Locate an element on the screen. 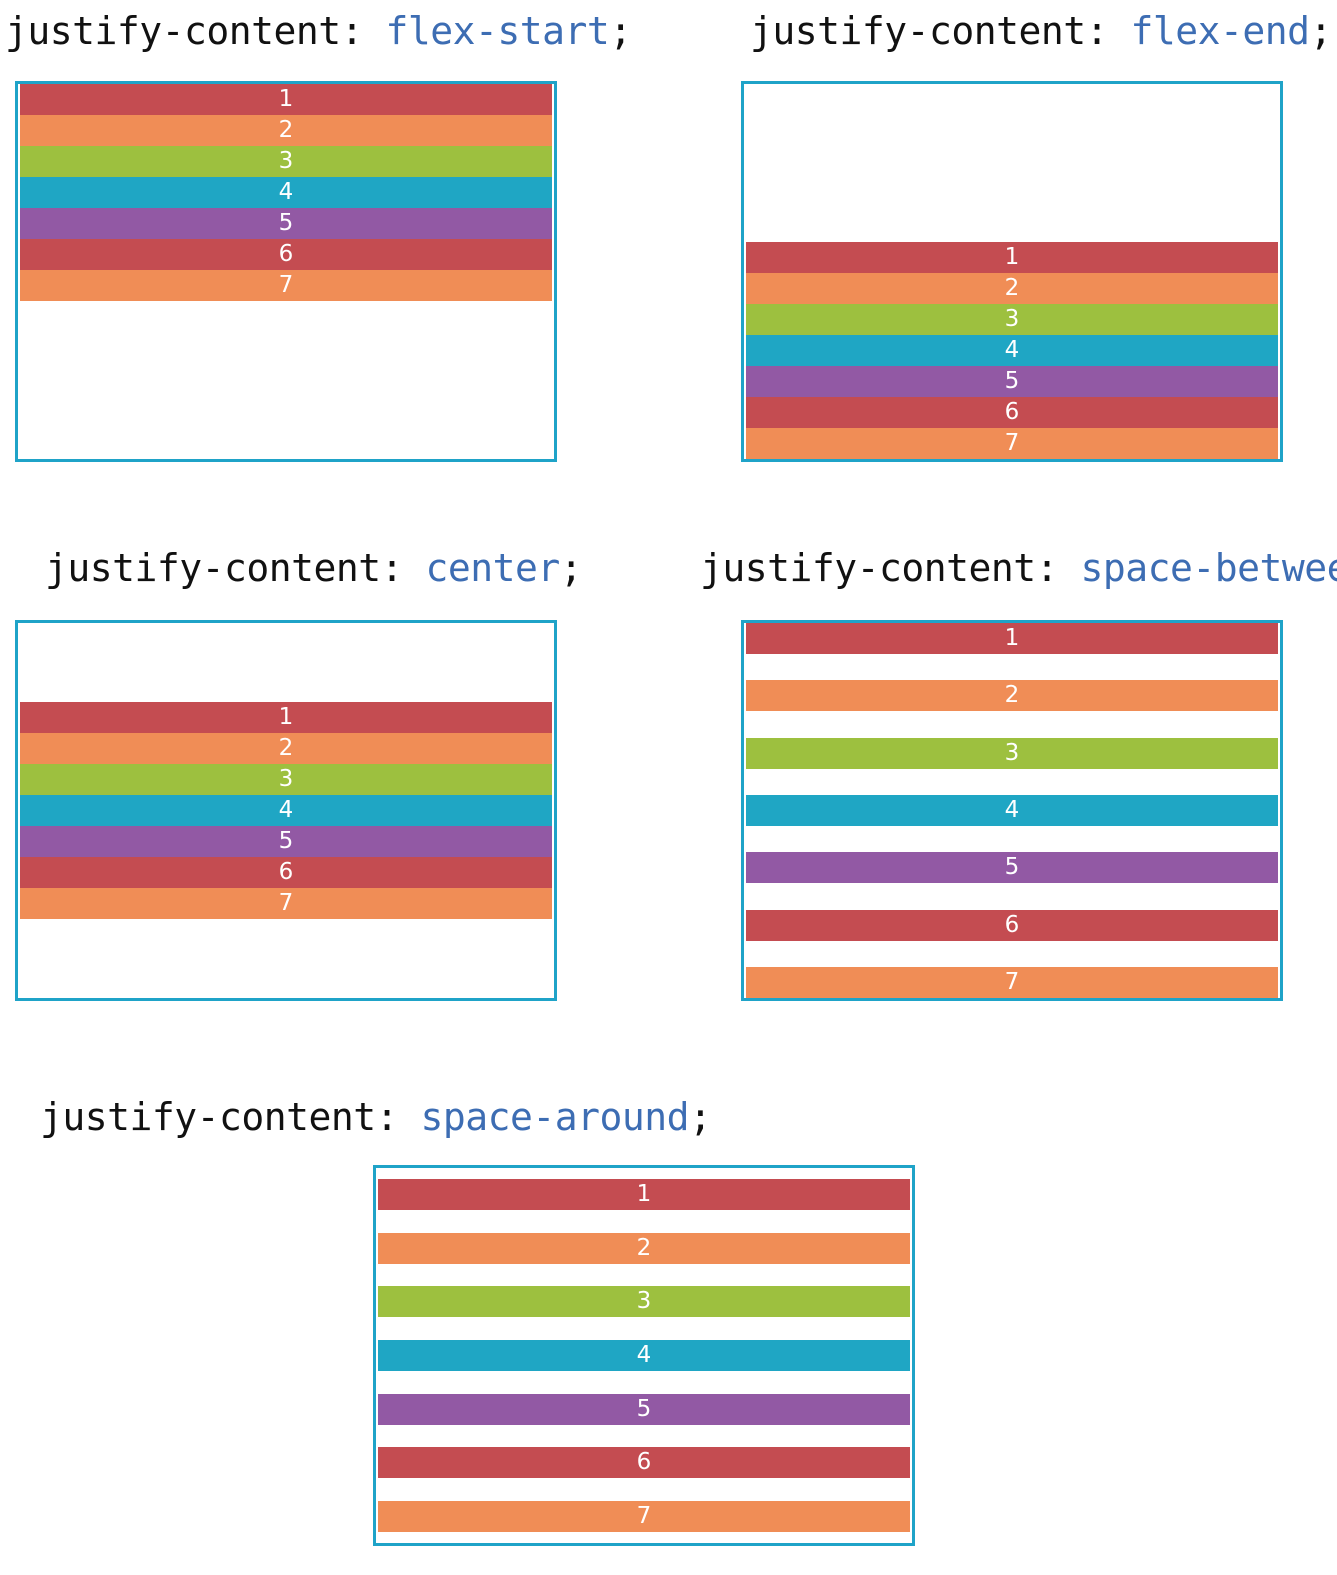 The height and width of the screenshot is (1575, 1337). property-value: space-around is located at coordinates (554, 1117).